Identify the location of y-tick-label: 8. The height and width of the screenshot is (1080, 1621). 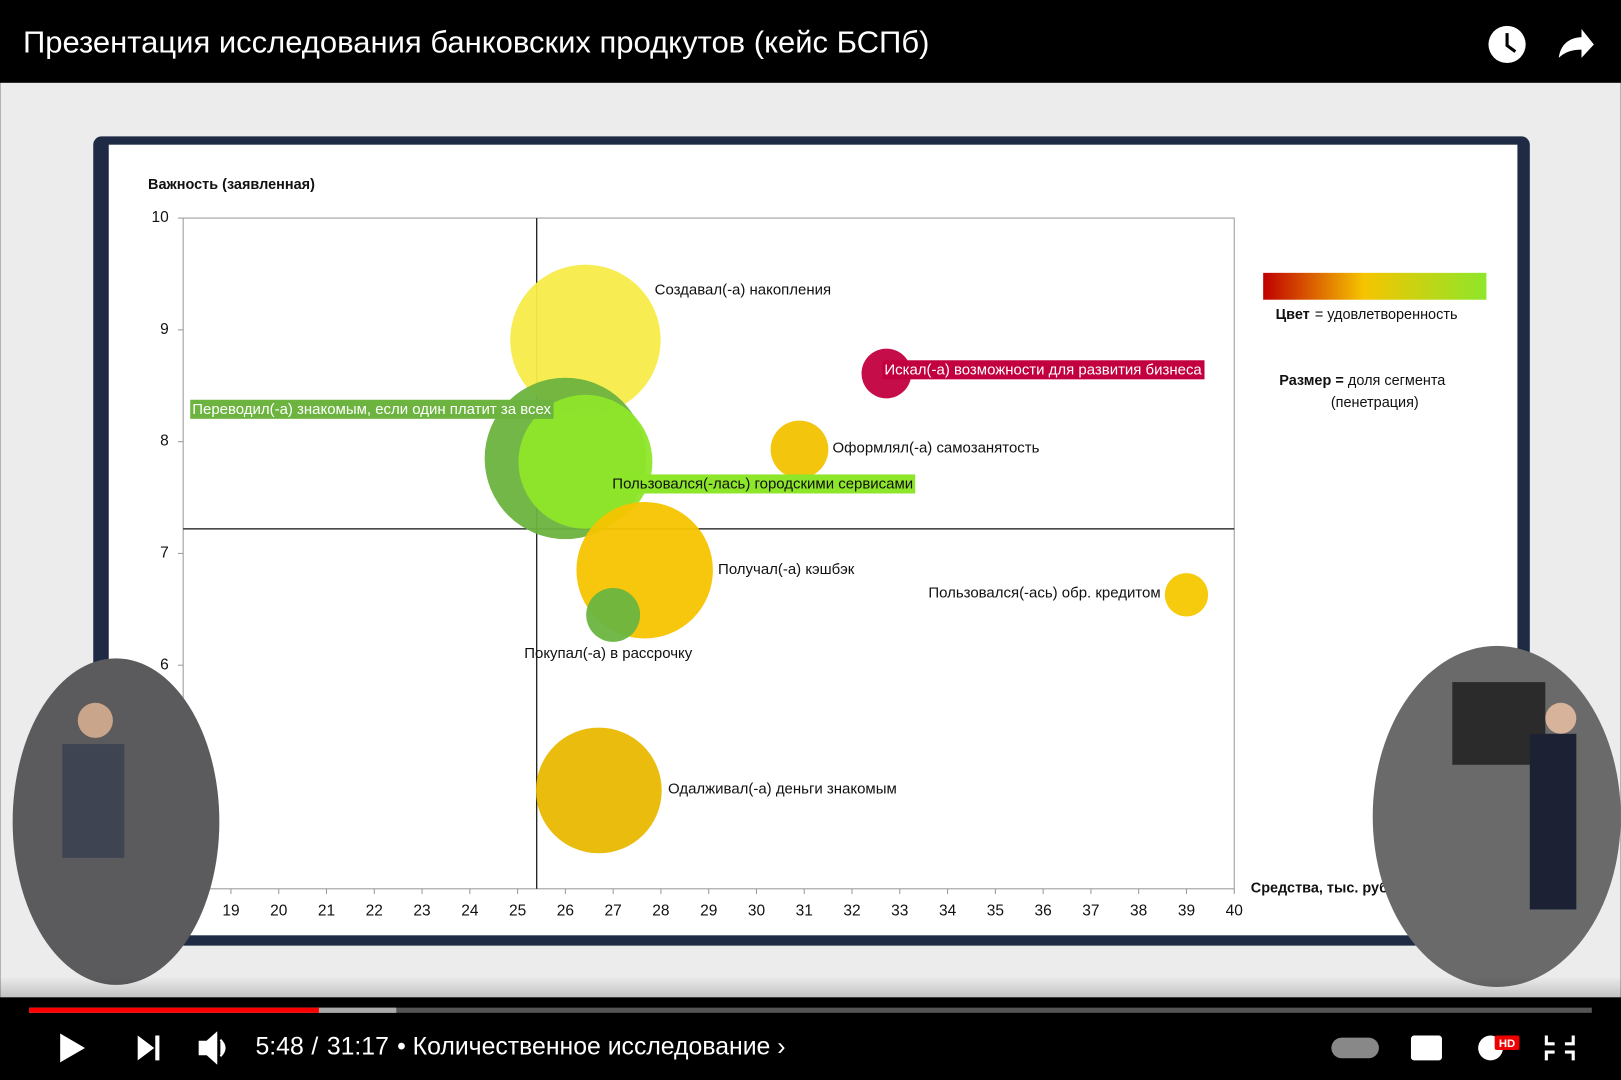
(164, 441).